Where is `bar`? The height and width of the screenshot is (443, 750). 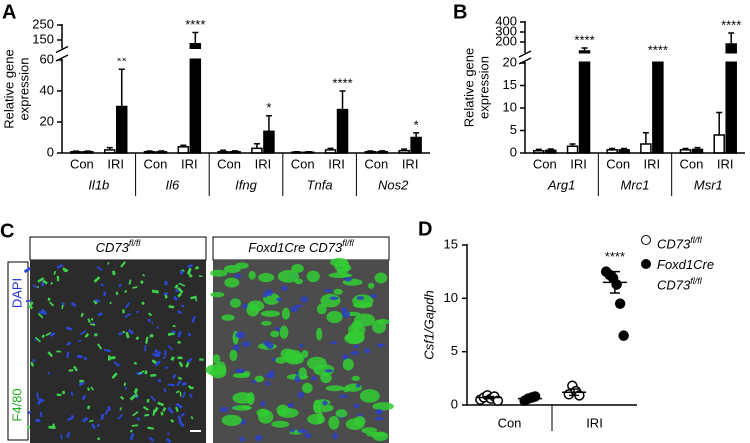 bar is located at coordinates (719, 144).